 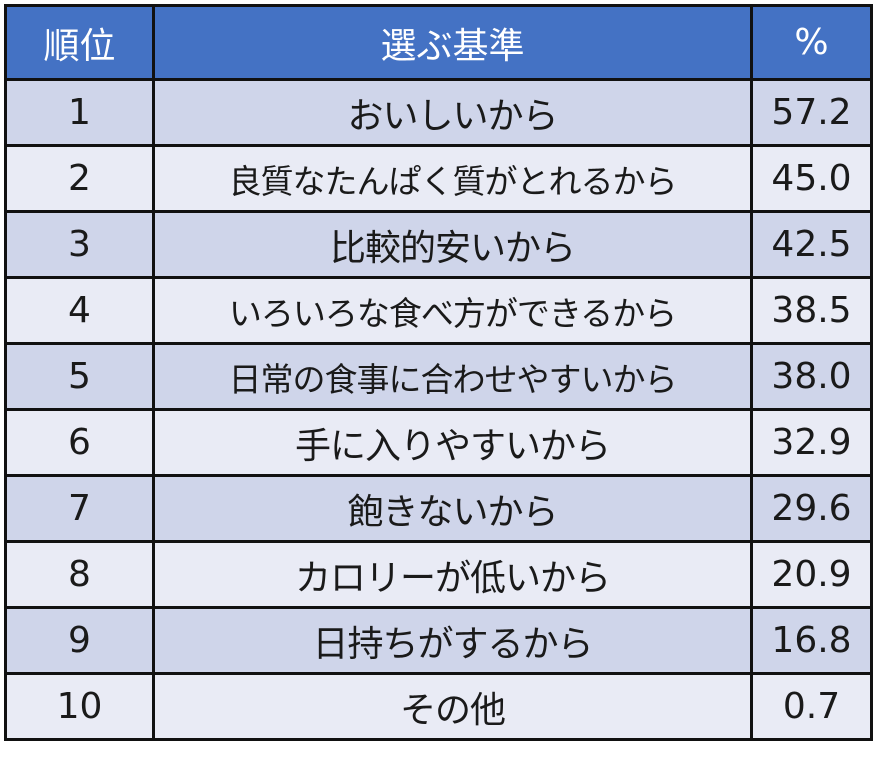 What do you see at coordinates (811, 508) in the screenshot?
I see `percent-cell: 29.6` at bounding box center [811, 508].